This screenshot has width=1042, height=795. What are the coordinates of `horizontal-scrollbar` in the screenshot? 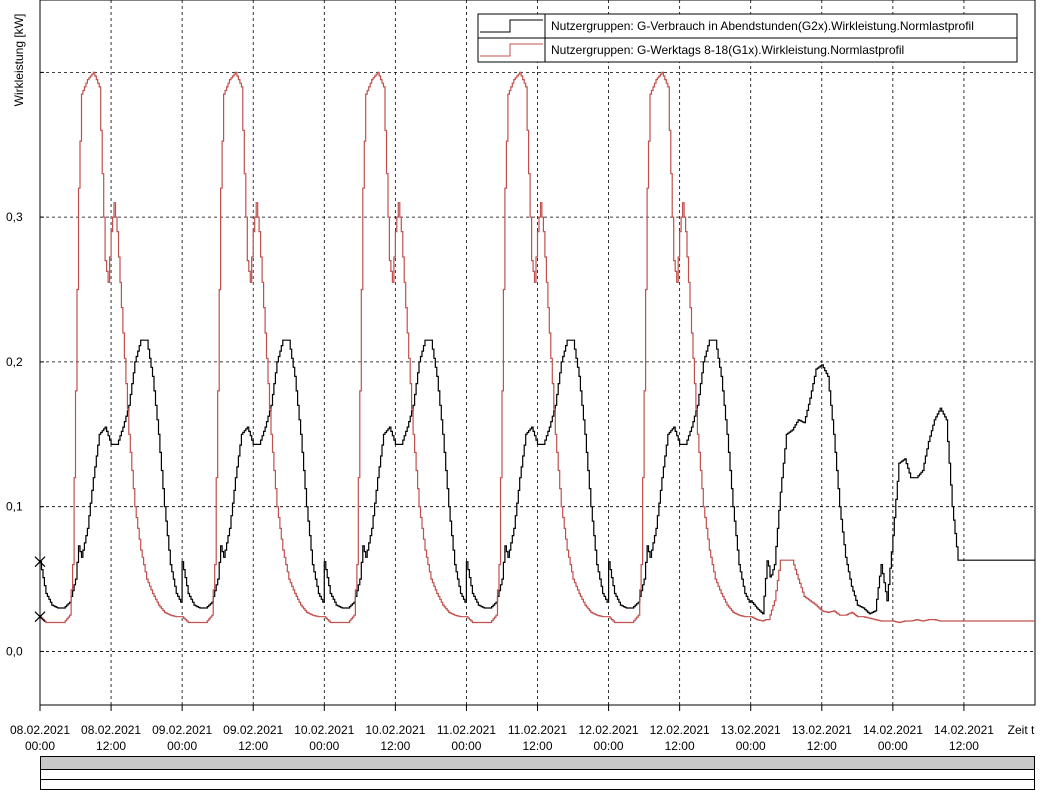 It's located at (537, 773).